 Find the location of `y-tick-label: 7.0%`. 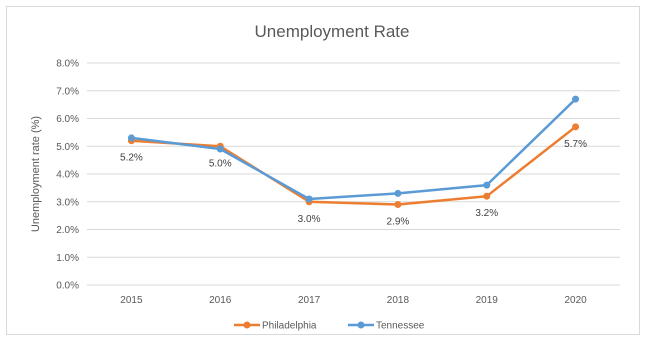

y-tick-label: 7.0% is located at coordinates (67, 91).